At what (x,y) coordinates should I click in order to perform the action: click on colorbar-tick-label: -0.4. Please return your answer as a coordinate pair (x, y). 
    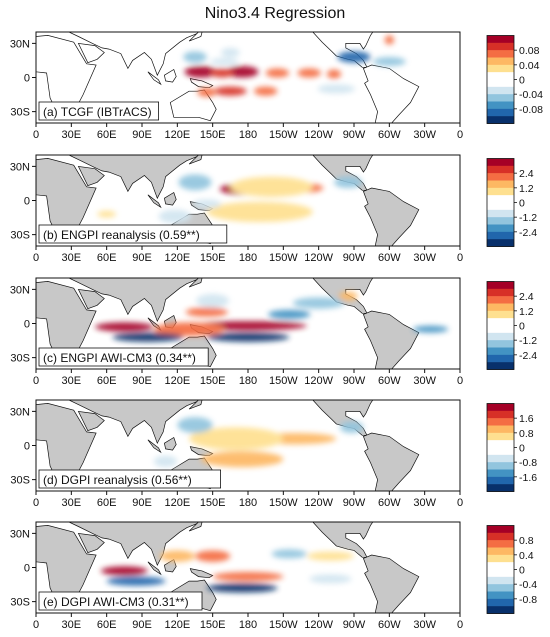
    Looking at the image, I should click on (528, 585).